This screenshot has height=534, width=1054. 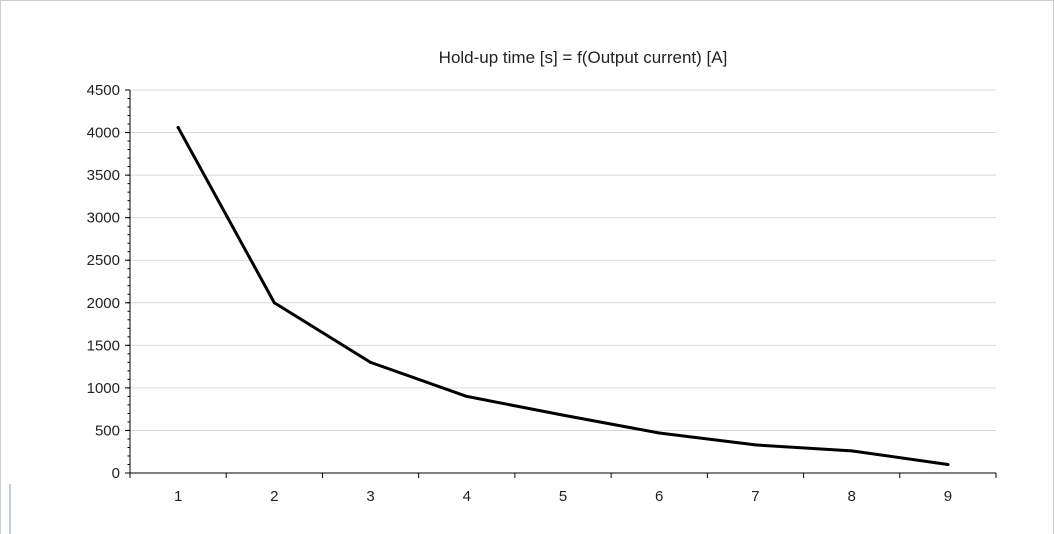 What do you see at coordinates (583, 57) in the screenshot?
I see `chart-title: Hold-up time [s] = f(Output current) [A]` at bounding box center [583, 57].